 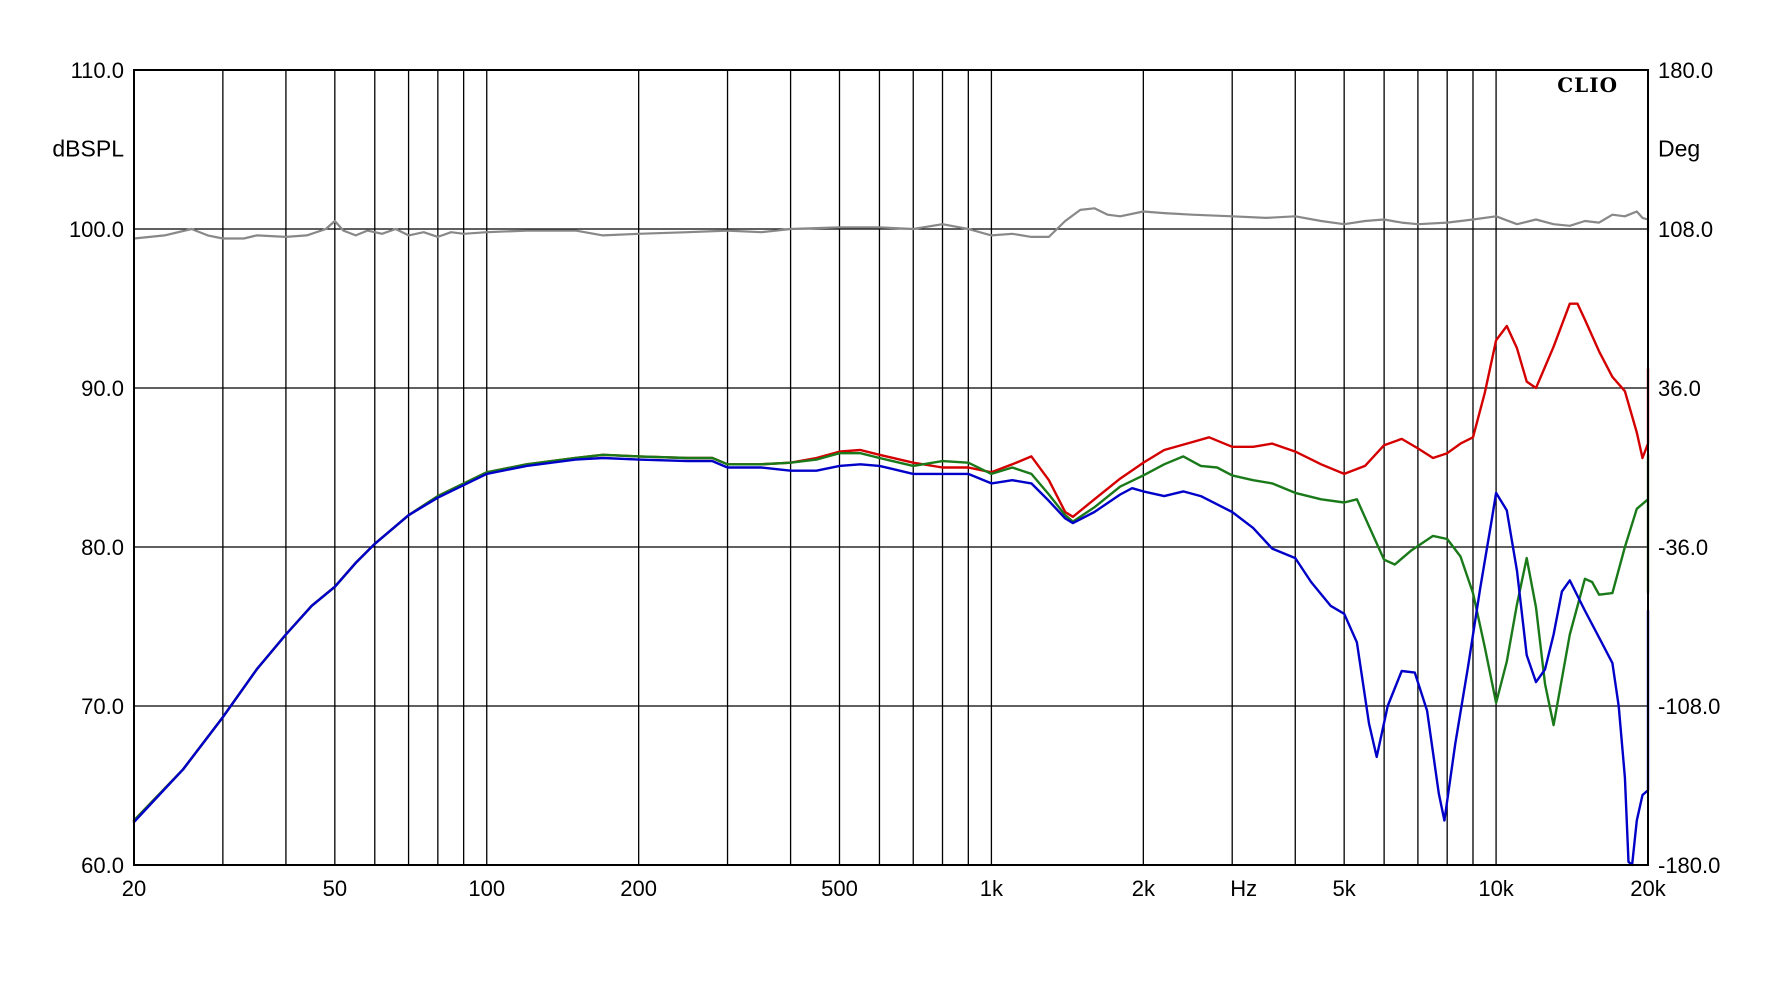 What do you see at coordinates (992, 888) in the screenshot?
I see `x-tick-label: 1k` at bounding box center [992, 888].